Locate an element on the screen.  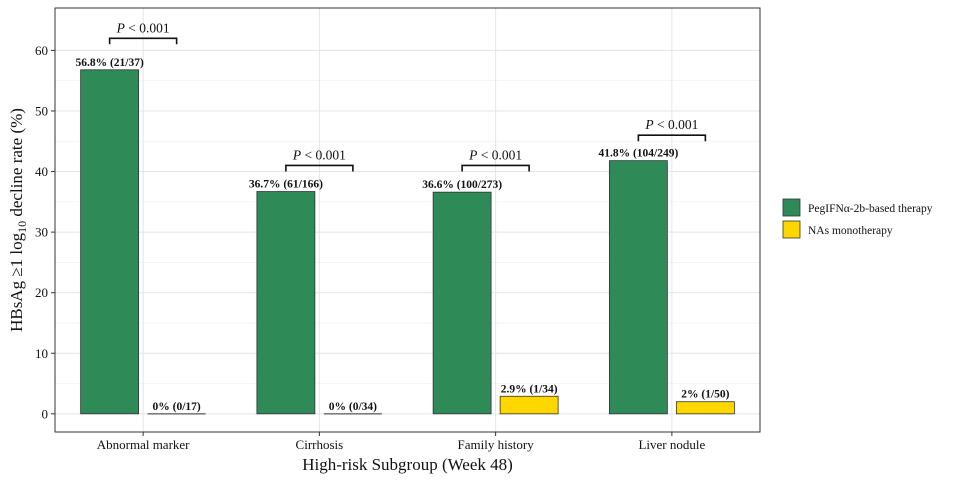
sig-p-value-2: < 0.001 is located at coordinates (499, 154).